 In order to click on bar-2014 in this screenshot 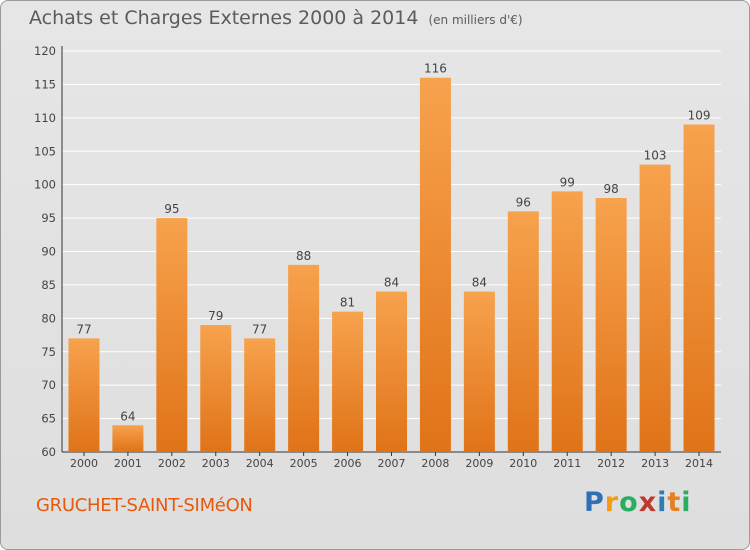, I will do `click(699, 288)`.